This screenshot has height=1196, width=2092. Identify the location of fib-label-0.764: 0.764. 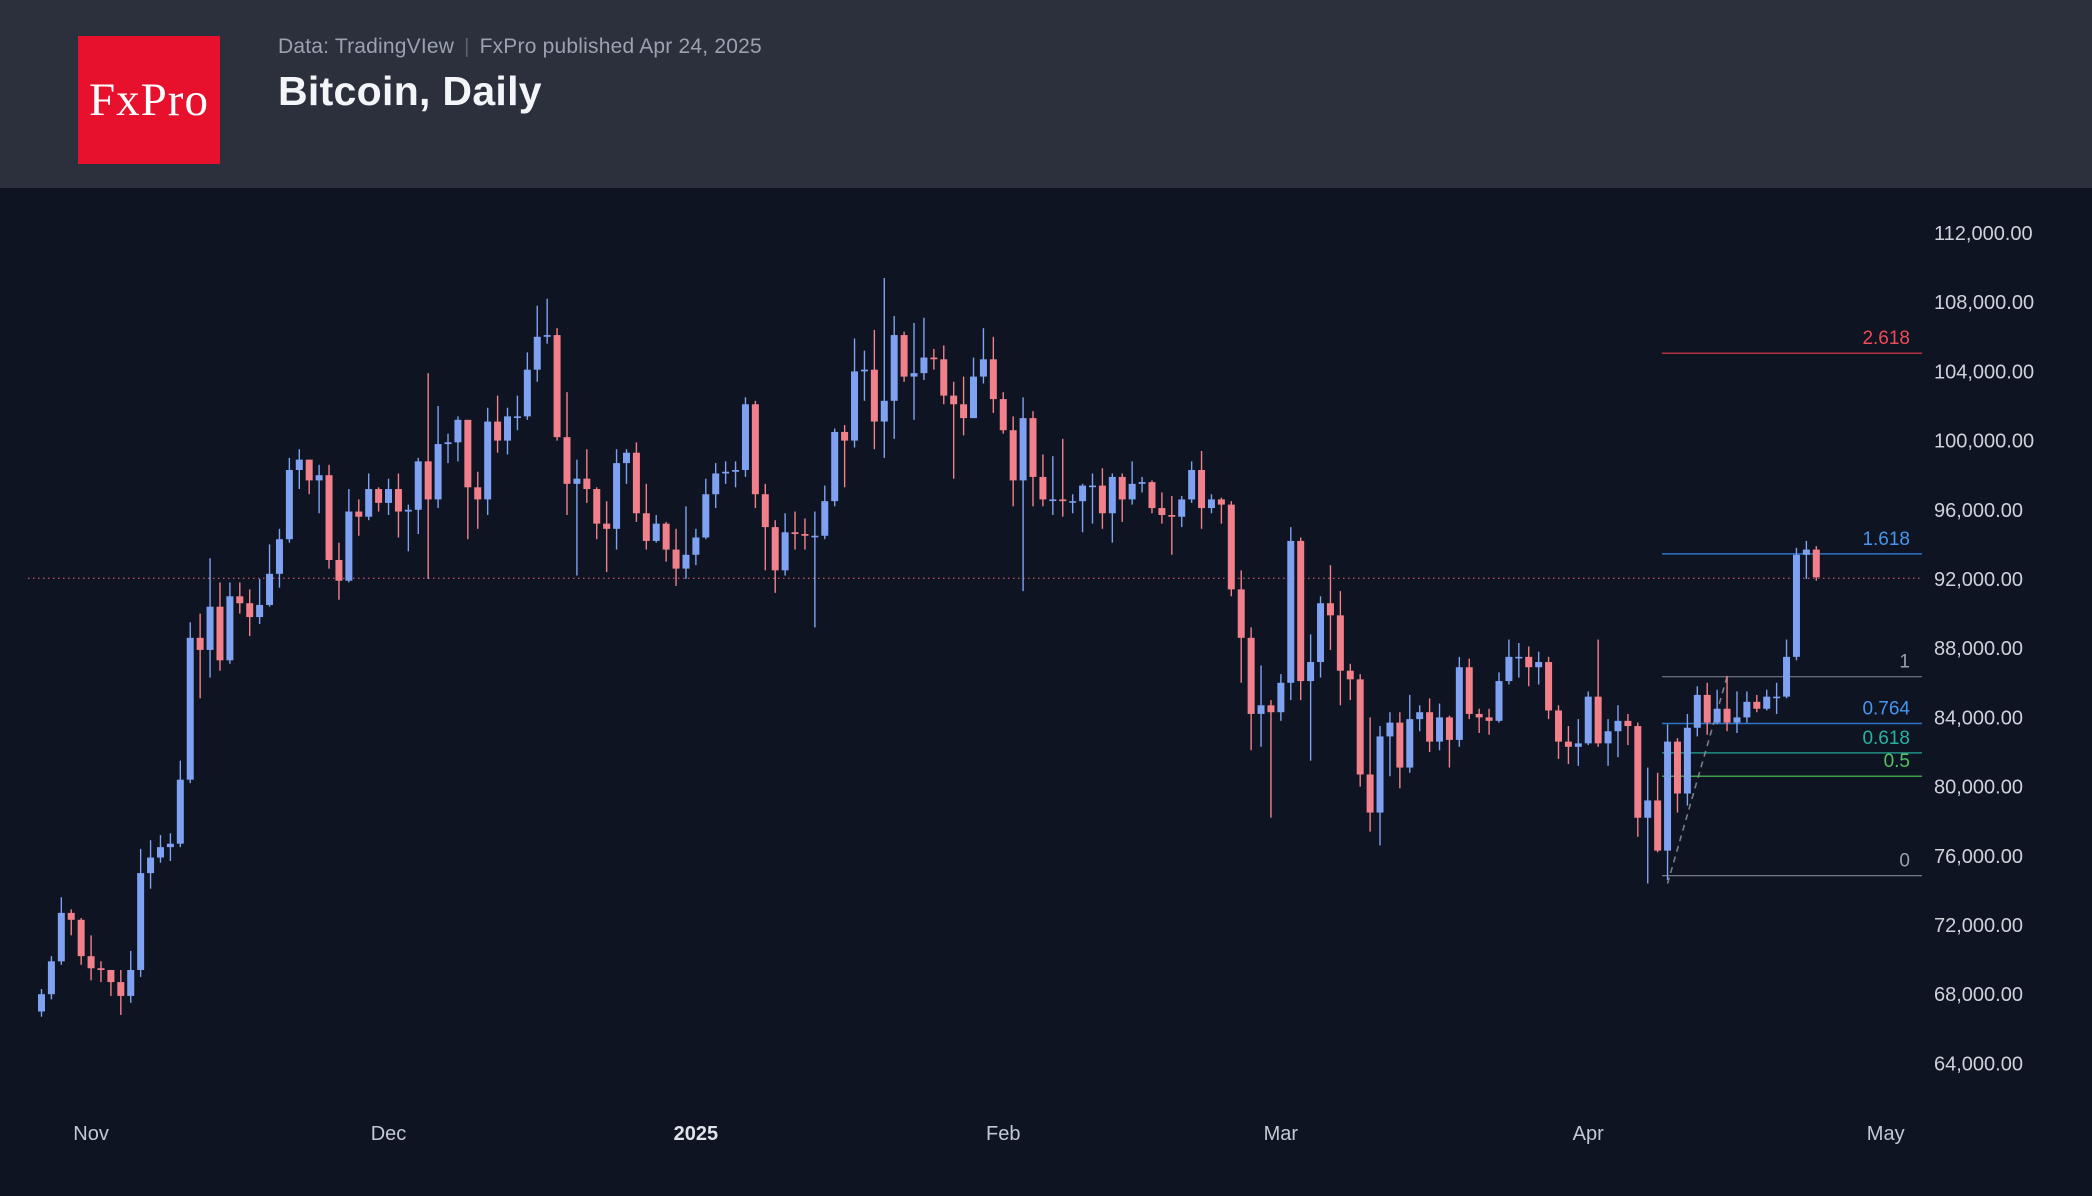
(1886, 708).